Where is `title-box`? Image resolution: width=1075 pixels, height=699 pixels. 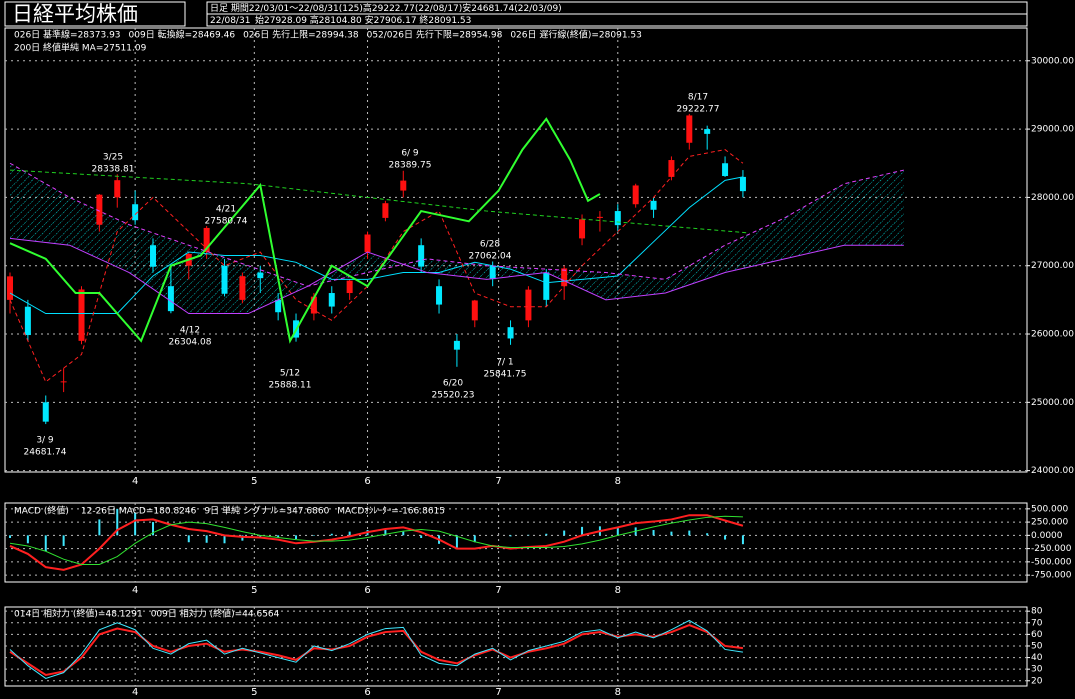 title-box is located at coordinates (95, 14).